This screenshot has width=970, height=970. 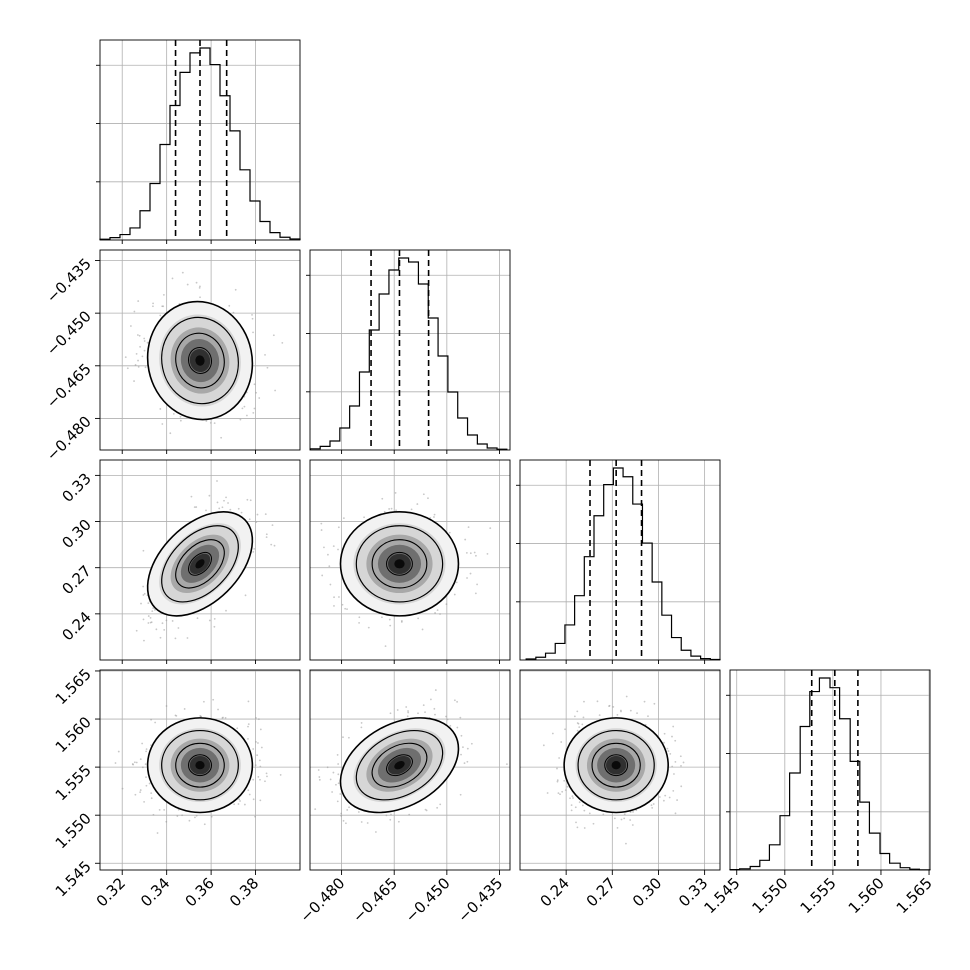 I want to click on xtick-label-1-1: −0.465, so click(x=375, y=900).